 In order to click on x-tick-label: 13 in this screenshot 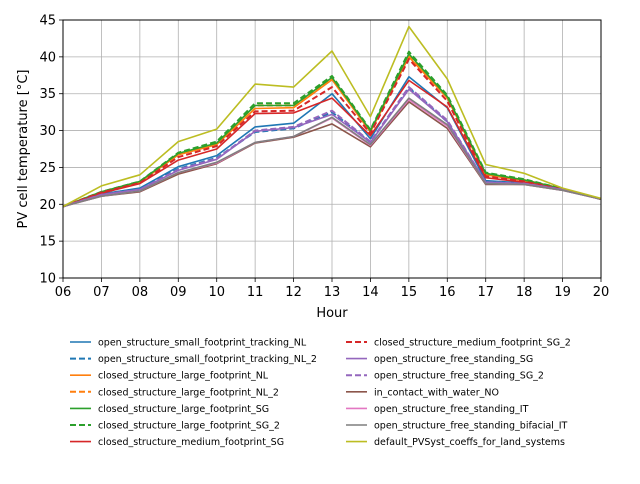, I will do `click(332, 292)`.